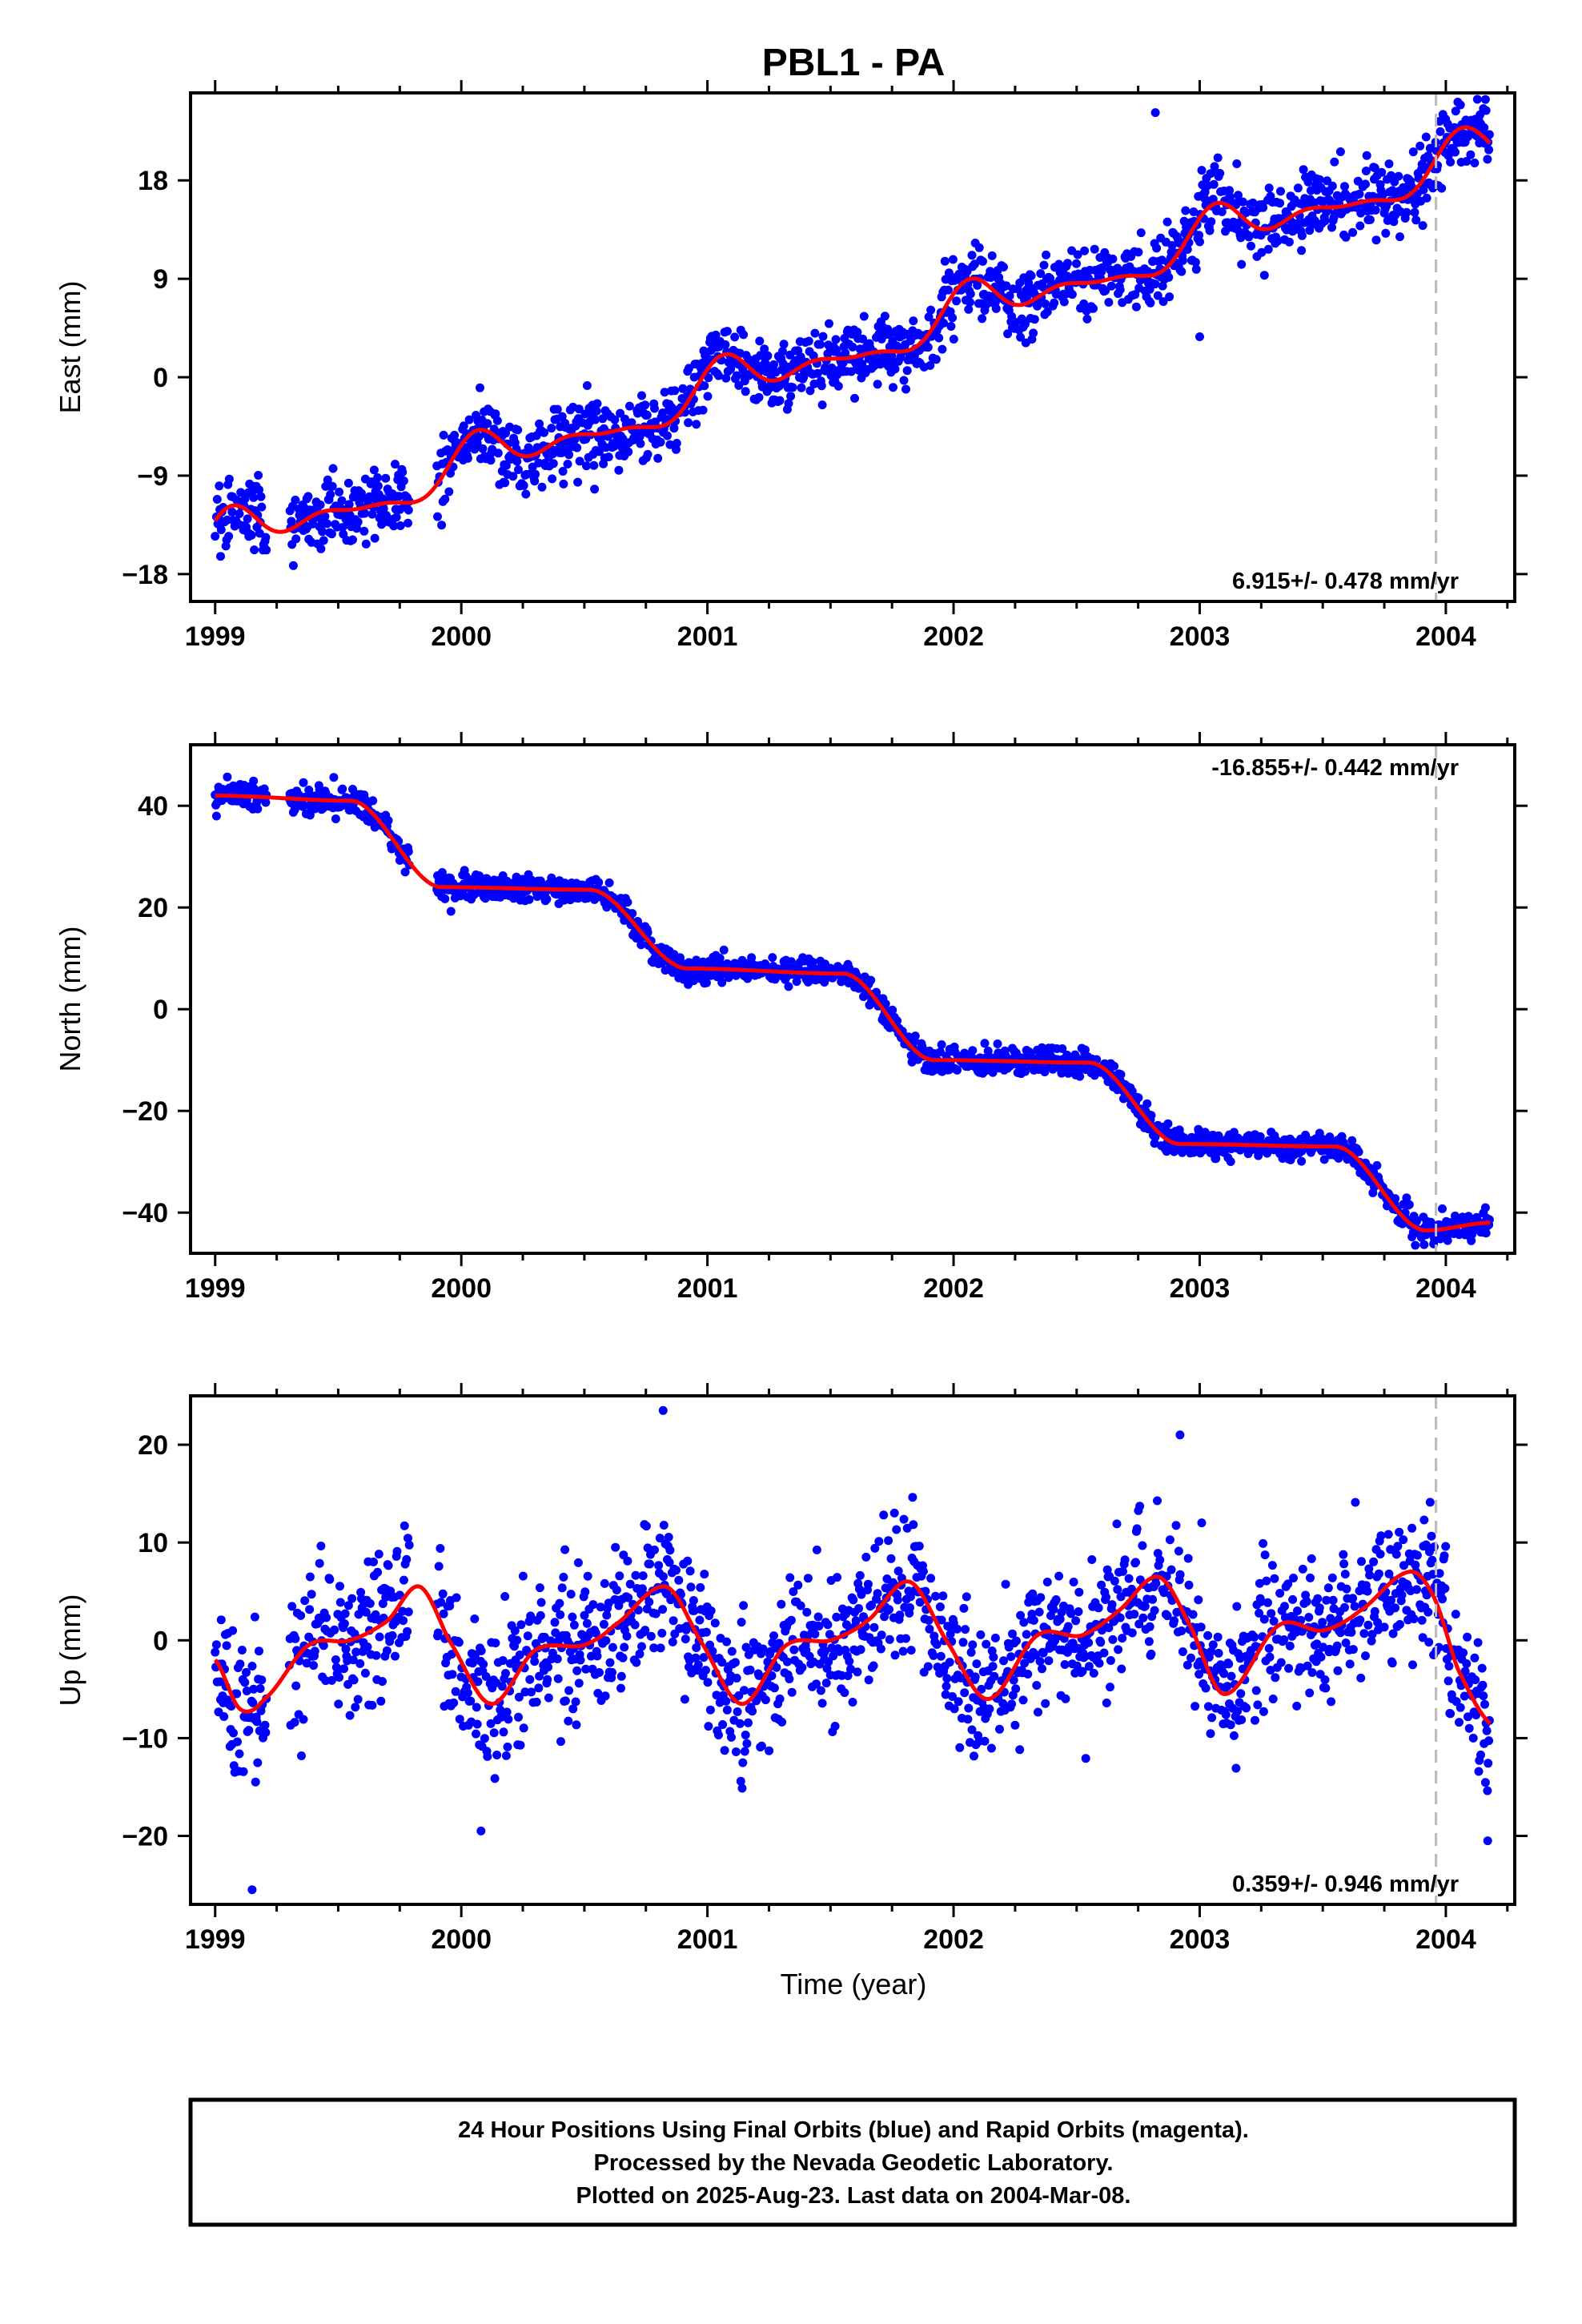 The width and height of the screenshot is (1582, 2324). Describe the element at coordinates (70, 1000) in the screenshot. I see `north-ylabel: North (mm)` at that location.